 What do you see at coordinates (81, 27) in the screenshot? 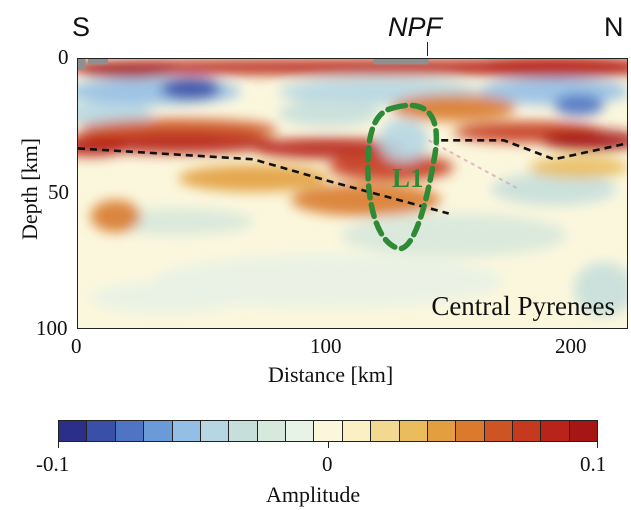
I see `south-direction-label: S` at bounding box center [81, 27].